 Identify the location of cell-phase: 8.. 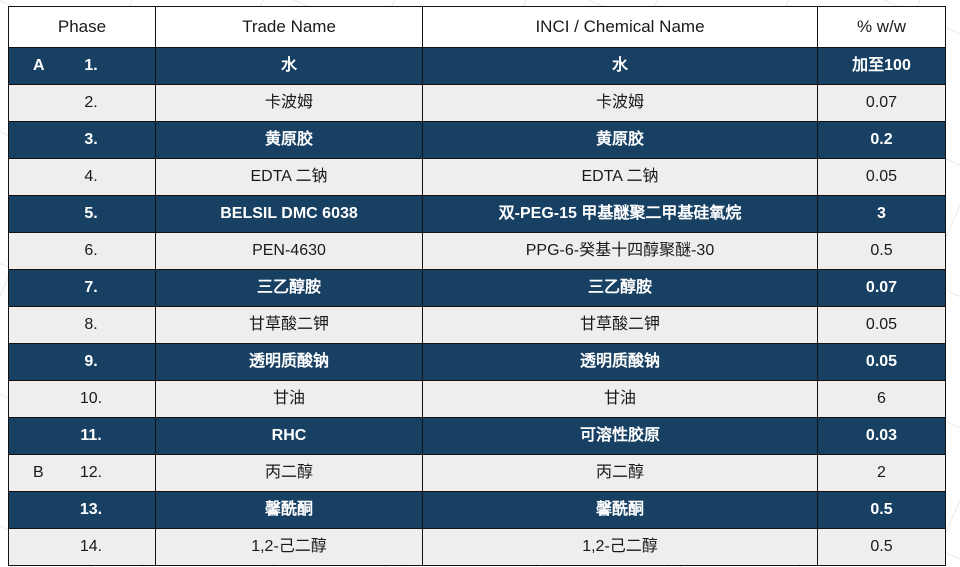
(82, 325).